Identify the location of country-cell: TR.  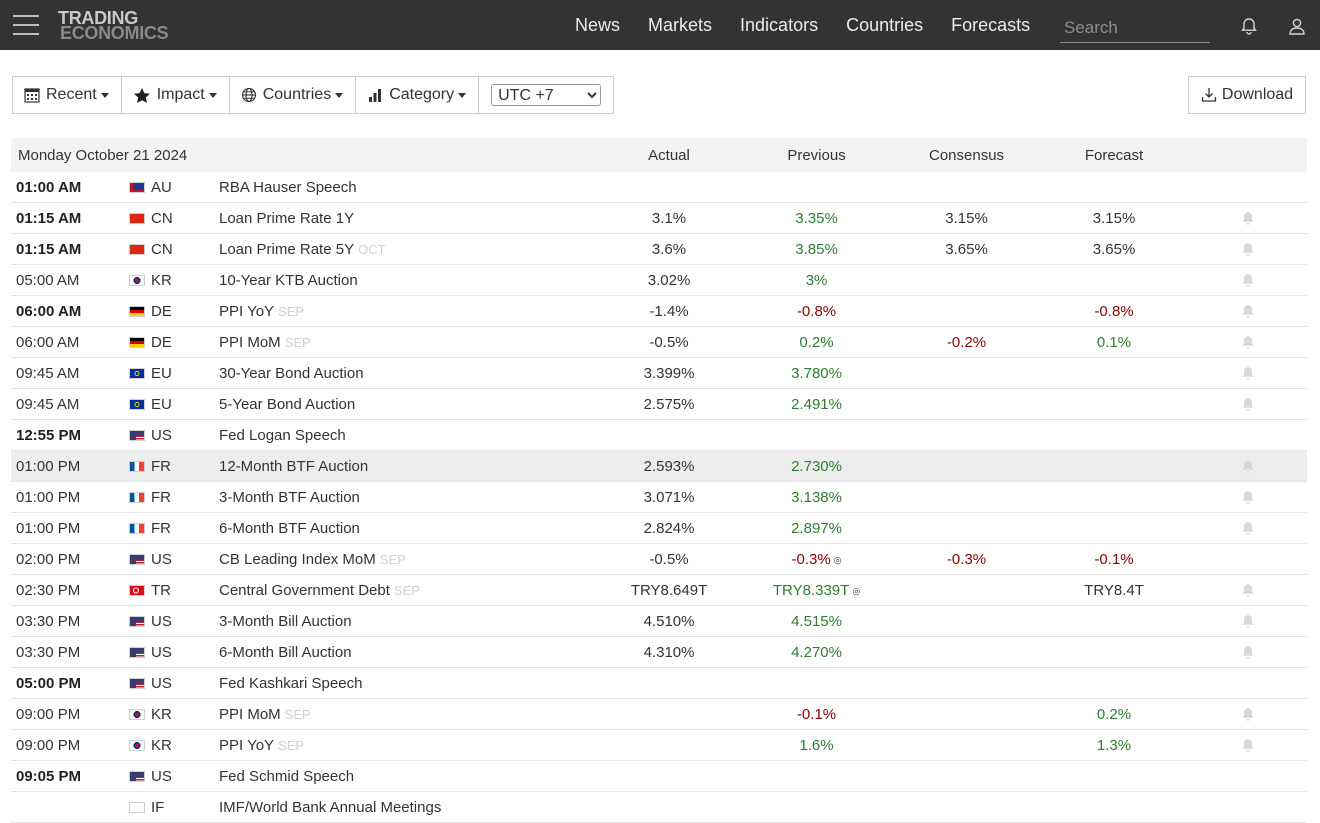
(174, 590).